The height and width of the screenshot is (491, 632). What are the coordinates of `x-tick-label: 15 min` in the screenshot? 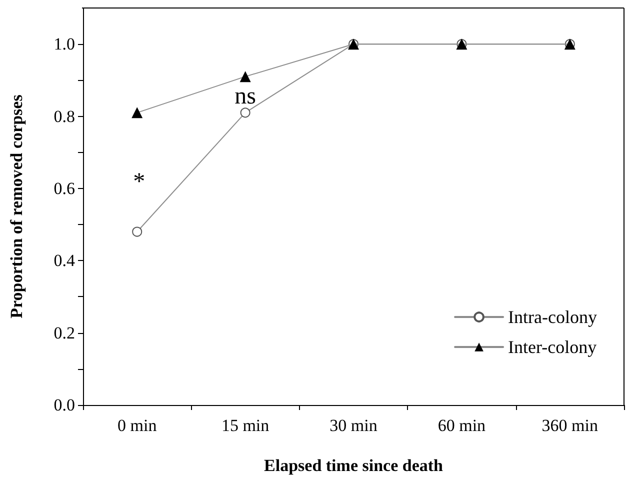 It's located at (245, 425).